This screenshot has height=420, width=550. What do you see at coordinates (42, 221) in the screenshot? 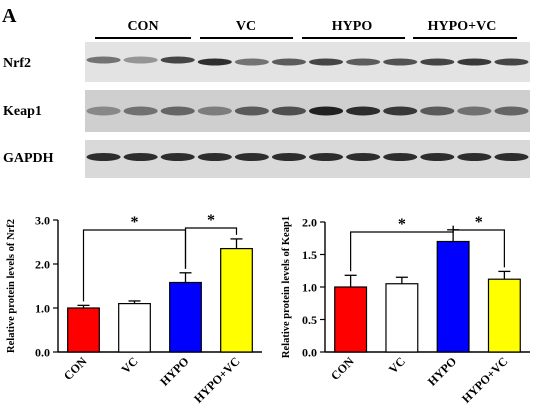
I see `y-tick-label: 3.0` at bounding box center [42, 221].